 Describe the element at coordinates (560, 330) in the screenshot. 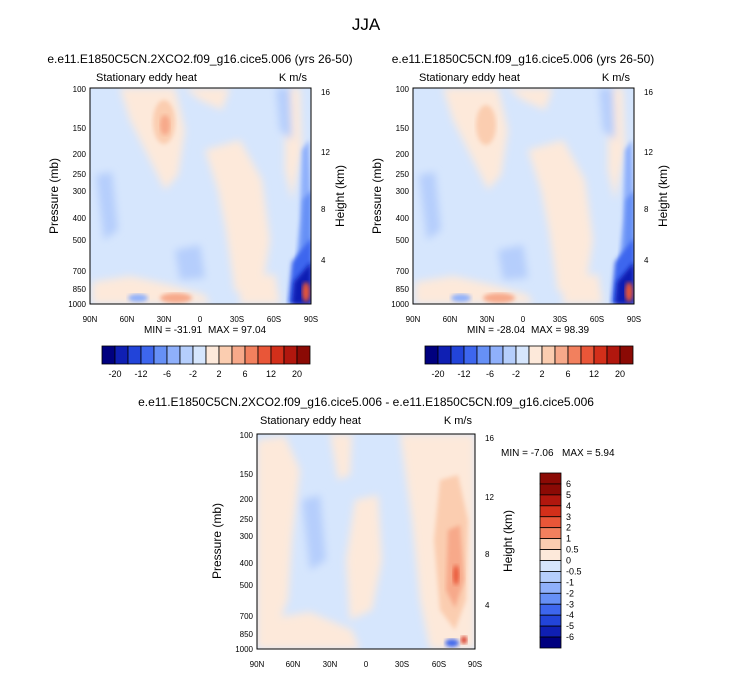

I see `max-label: MAX = 98.39` at that location.